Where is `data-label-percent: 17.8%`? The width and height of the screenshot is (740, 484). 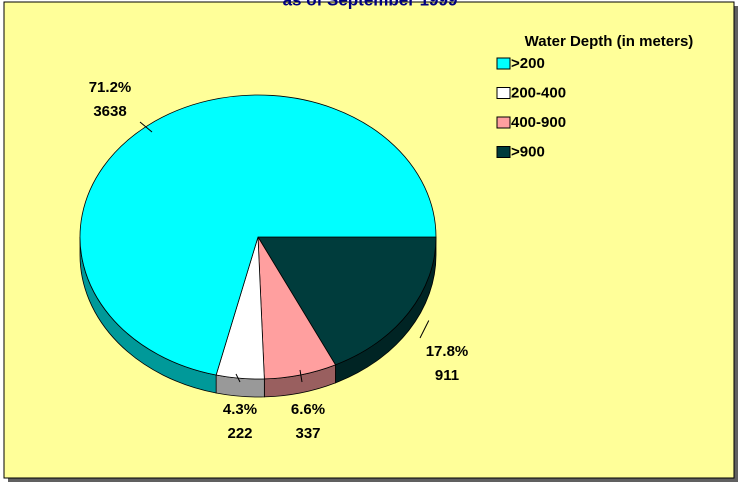 data-label-percent: 17.8% is located at coordinates (447, 351).